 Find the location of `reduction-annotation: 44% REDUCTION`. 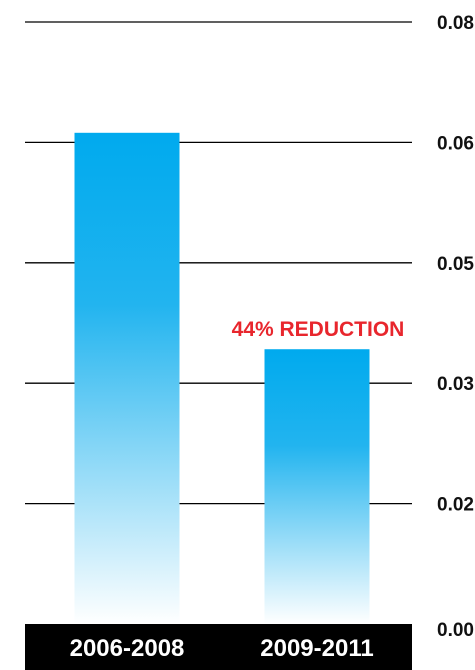

reduction-annotation: 44% REDUCTION is located at coordinates (318, 329).